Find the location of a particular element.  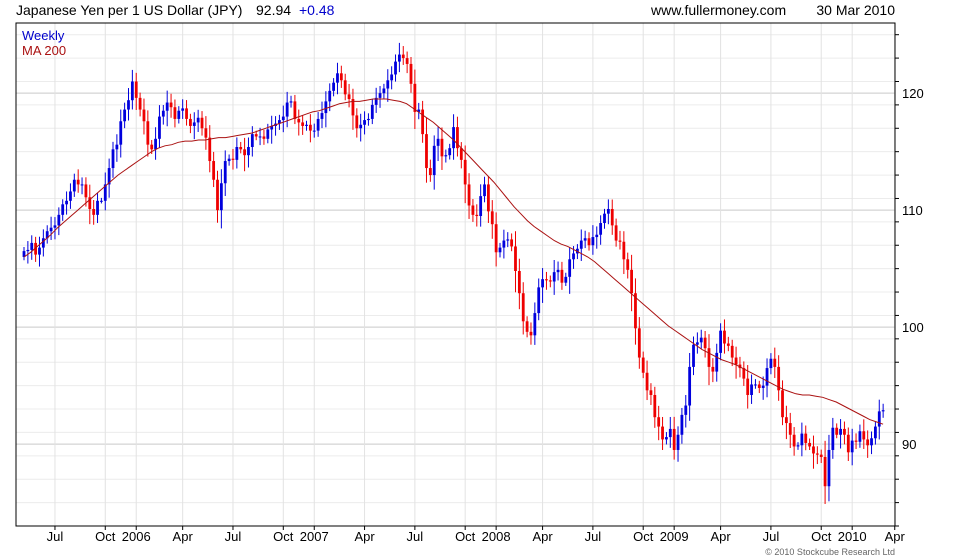

site-link: www.fullermoney.com is located at coordinates (718, 10).